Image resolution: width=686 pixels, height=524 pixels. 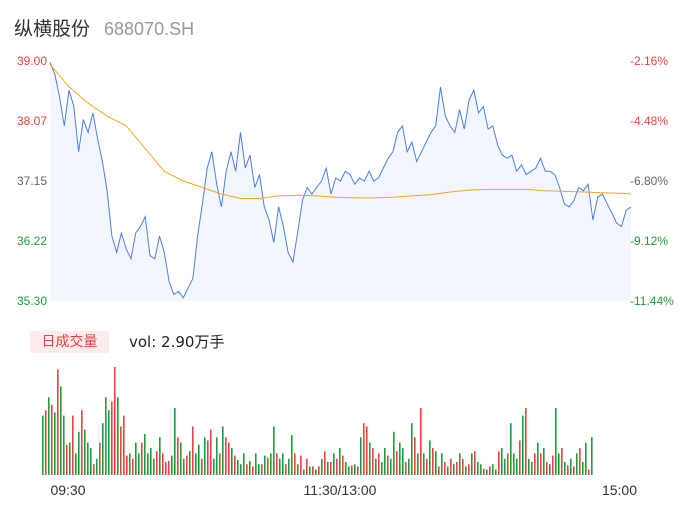 I want to click on percent-tick-label: -2.16%, so click(x=649, y=61).